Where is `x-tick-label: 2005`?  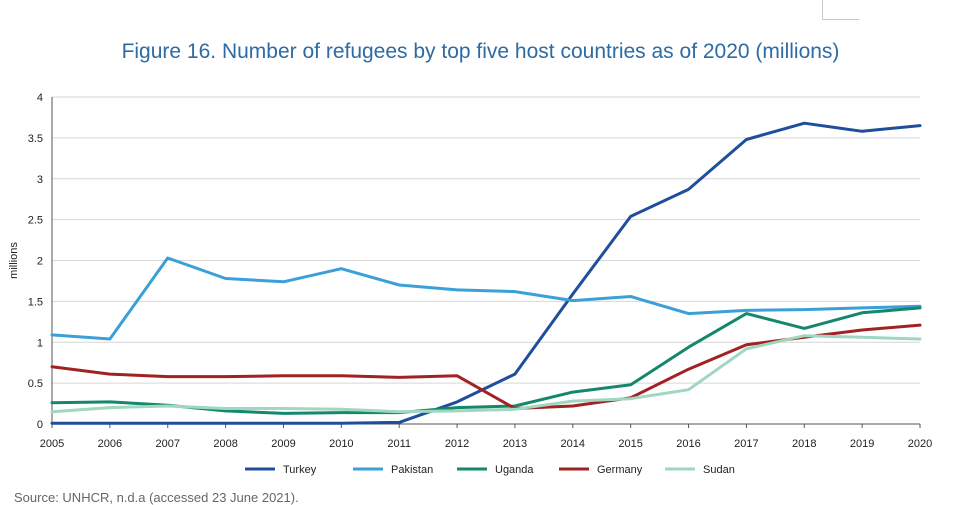 x-tick-label: 2005 is located at coordinates (52, 444).